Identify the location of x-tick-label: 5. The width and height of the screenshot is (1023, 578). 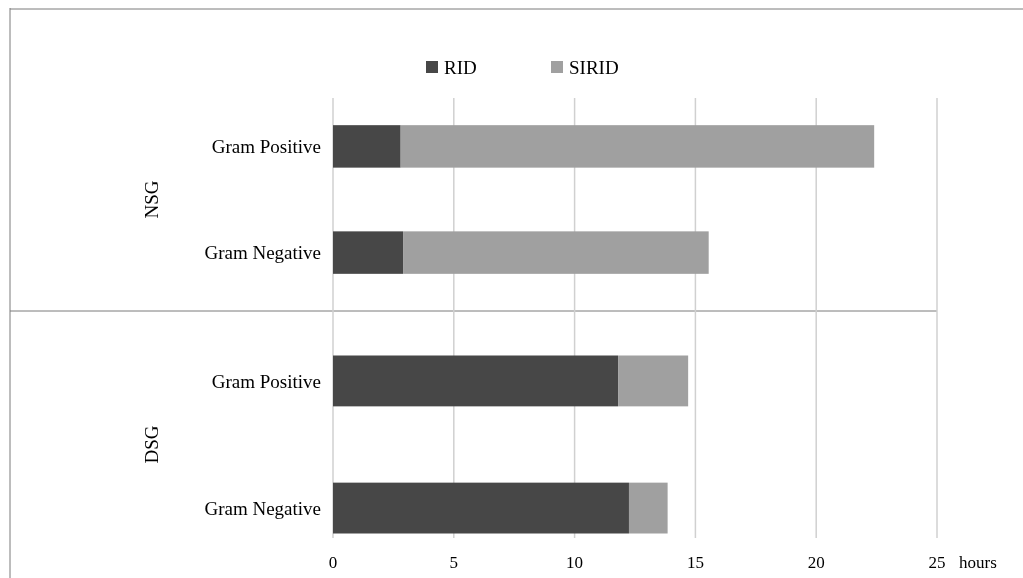
(454, 562).